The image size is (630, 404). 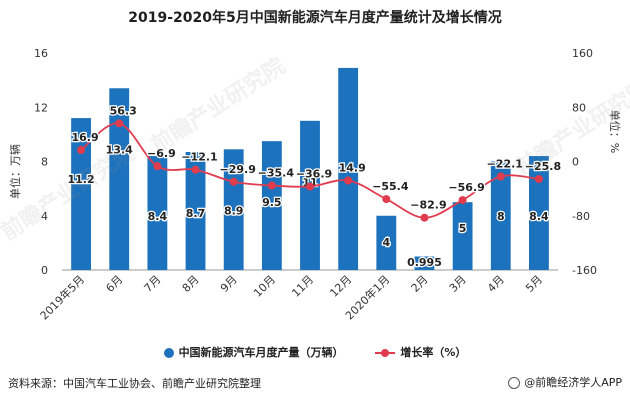 What do you see at coordinates (420, 284) in the screenshot?
I see `x-tick-label: 2月` at bounding box center [420, 284].